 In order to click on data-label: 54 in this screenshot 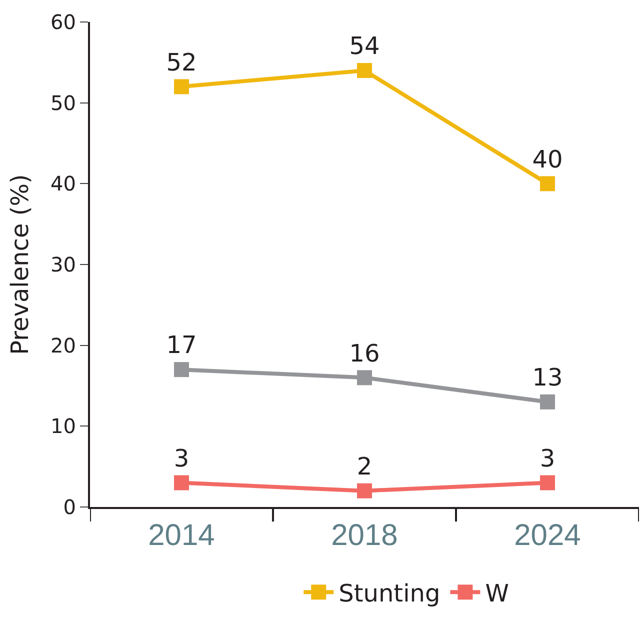, I will do `click(364, 46)`.